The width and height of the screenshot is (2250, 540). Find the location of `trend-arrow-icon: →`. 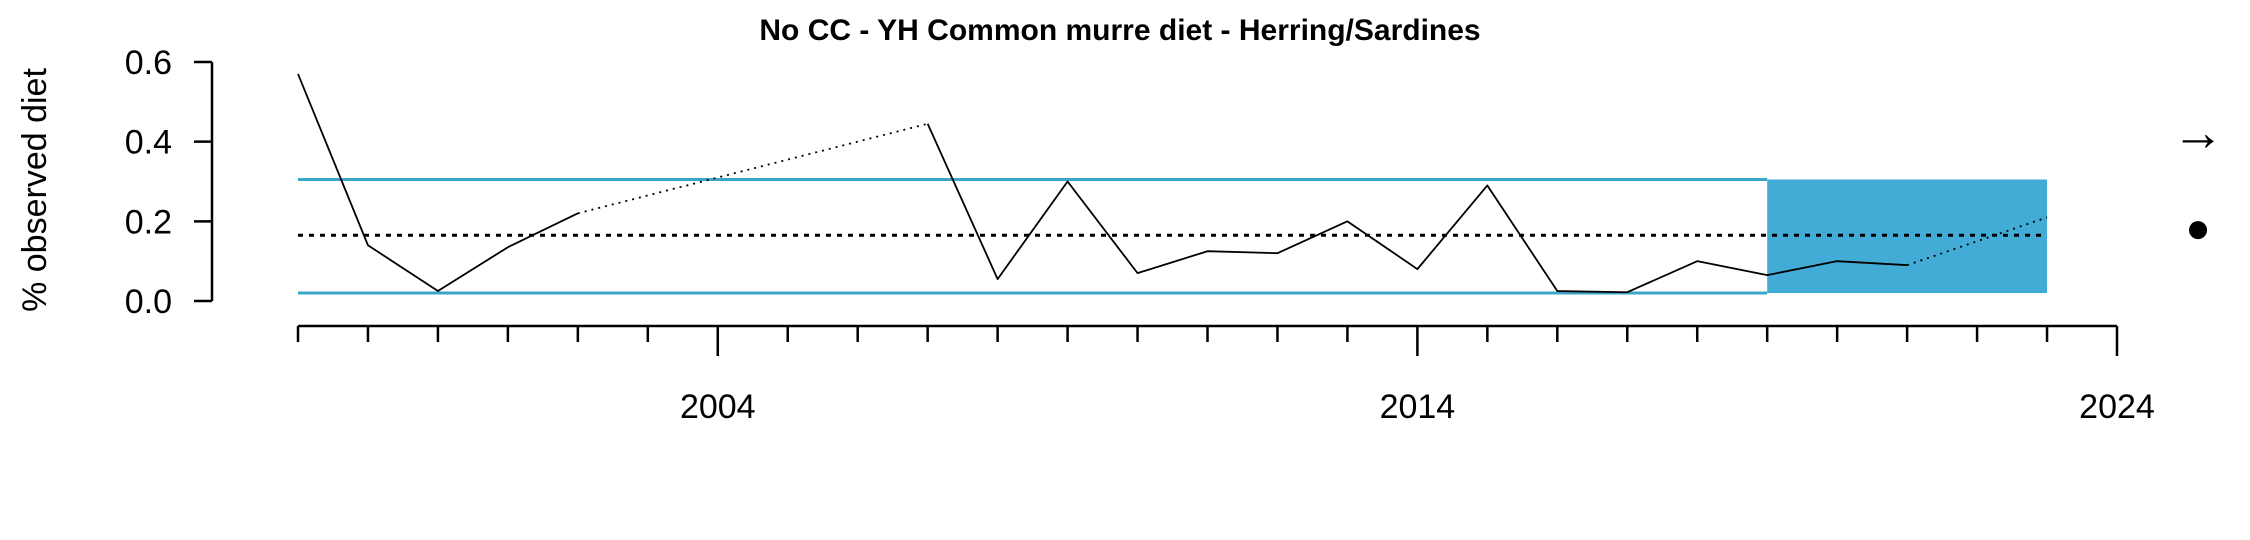

trend-arrow-icon: → is located at coordinates (2198, 133).